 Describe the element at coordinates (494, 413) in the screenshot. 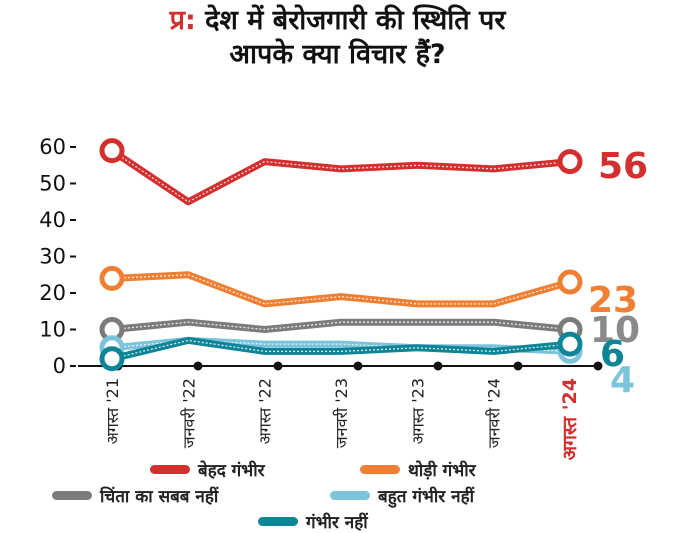

I see `x-tick-label: जनवरी '24` at that location.